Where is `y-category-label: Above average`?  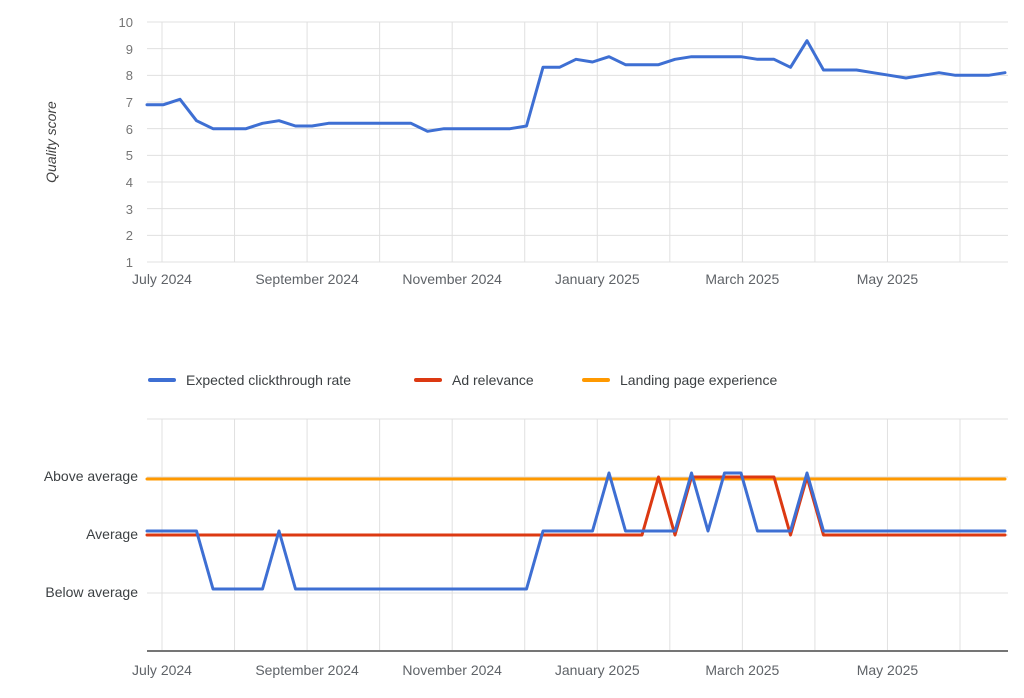
y-category-label: Above average is located at coordinates (90, 476).